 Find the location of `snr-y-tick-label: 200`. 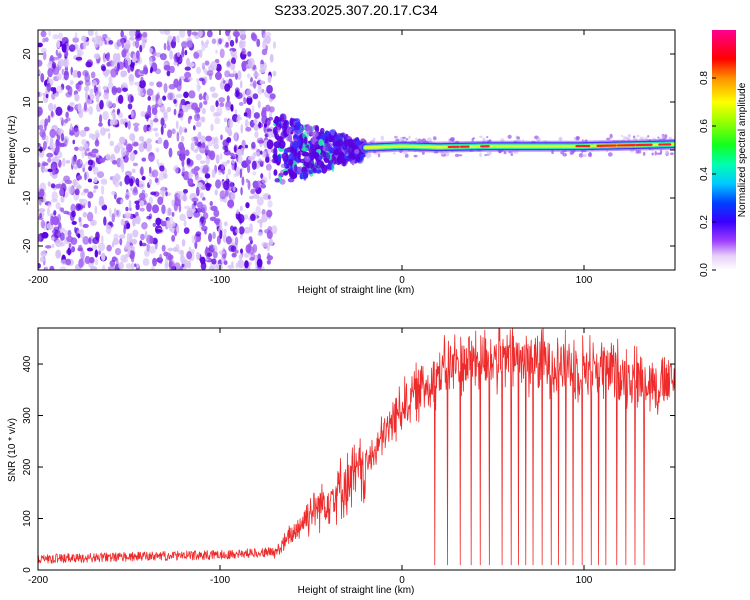

snr-y-tick-label: 200 is located at coordinates (27, 466).